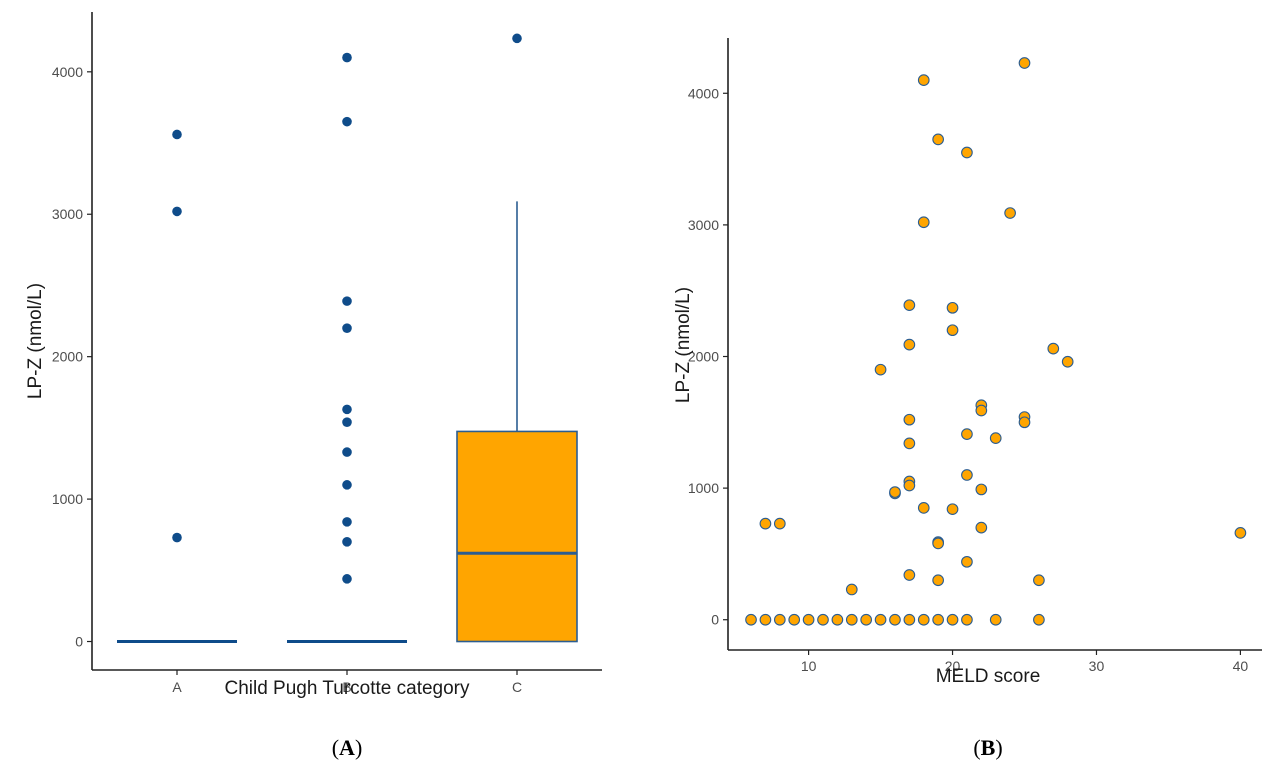  Describe the element at coordinates (703, 225) in the screenshot. I see `panel-b-y-tick-label: 3000` at that location.